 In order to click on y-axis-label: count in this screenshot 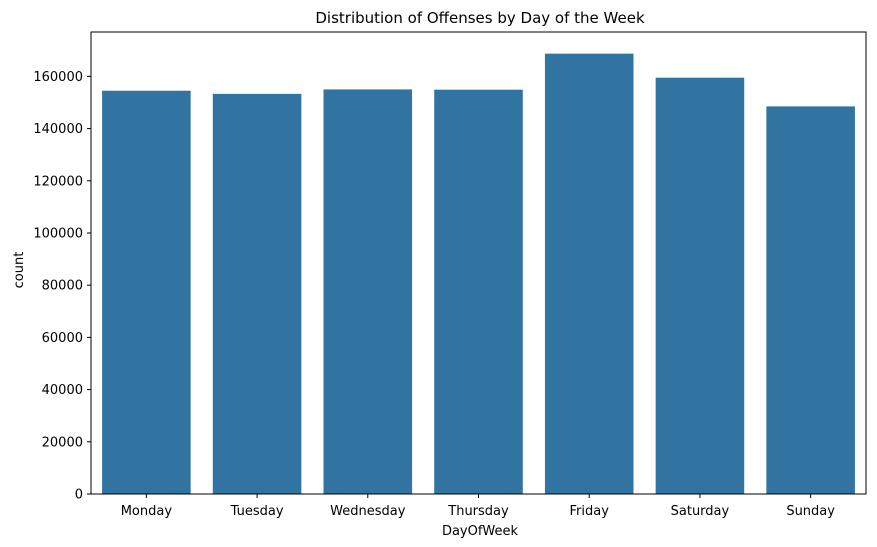, I will do `click(19, 270)`.